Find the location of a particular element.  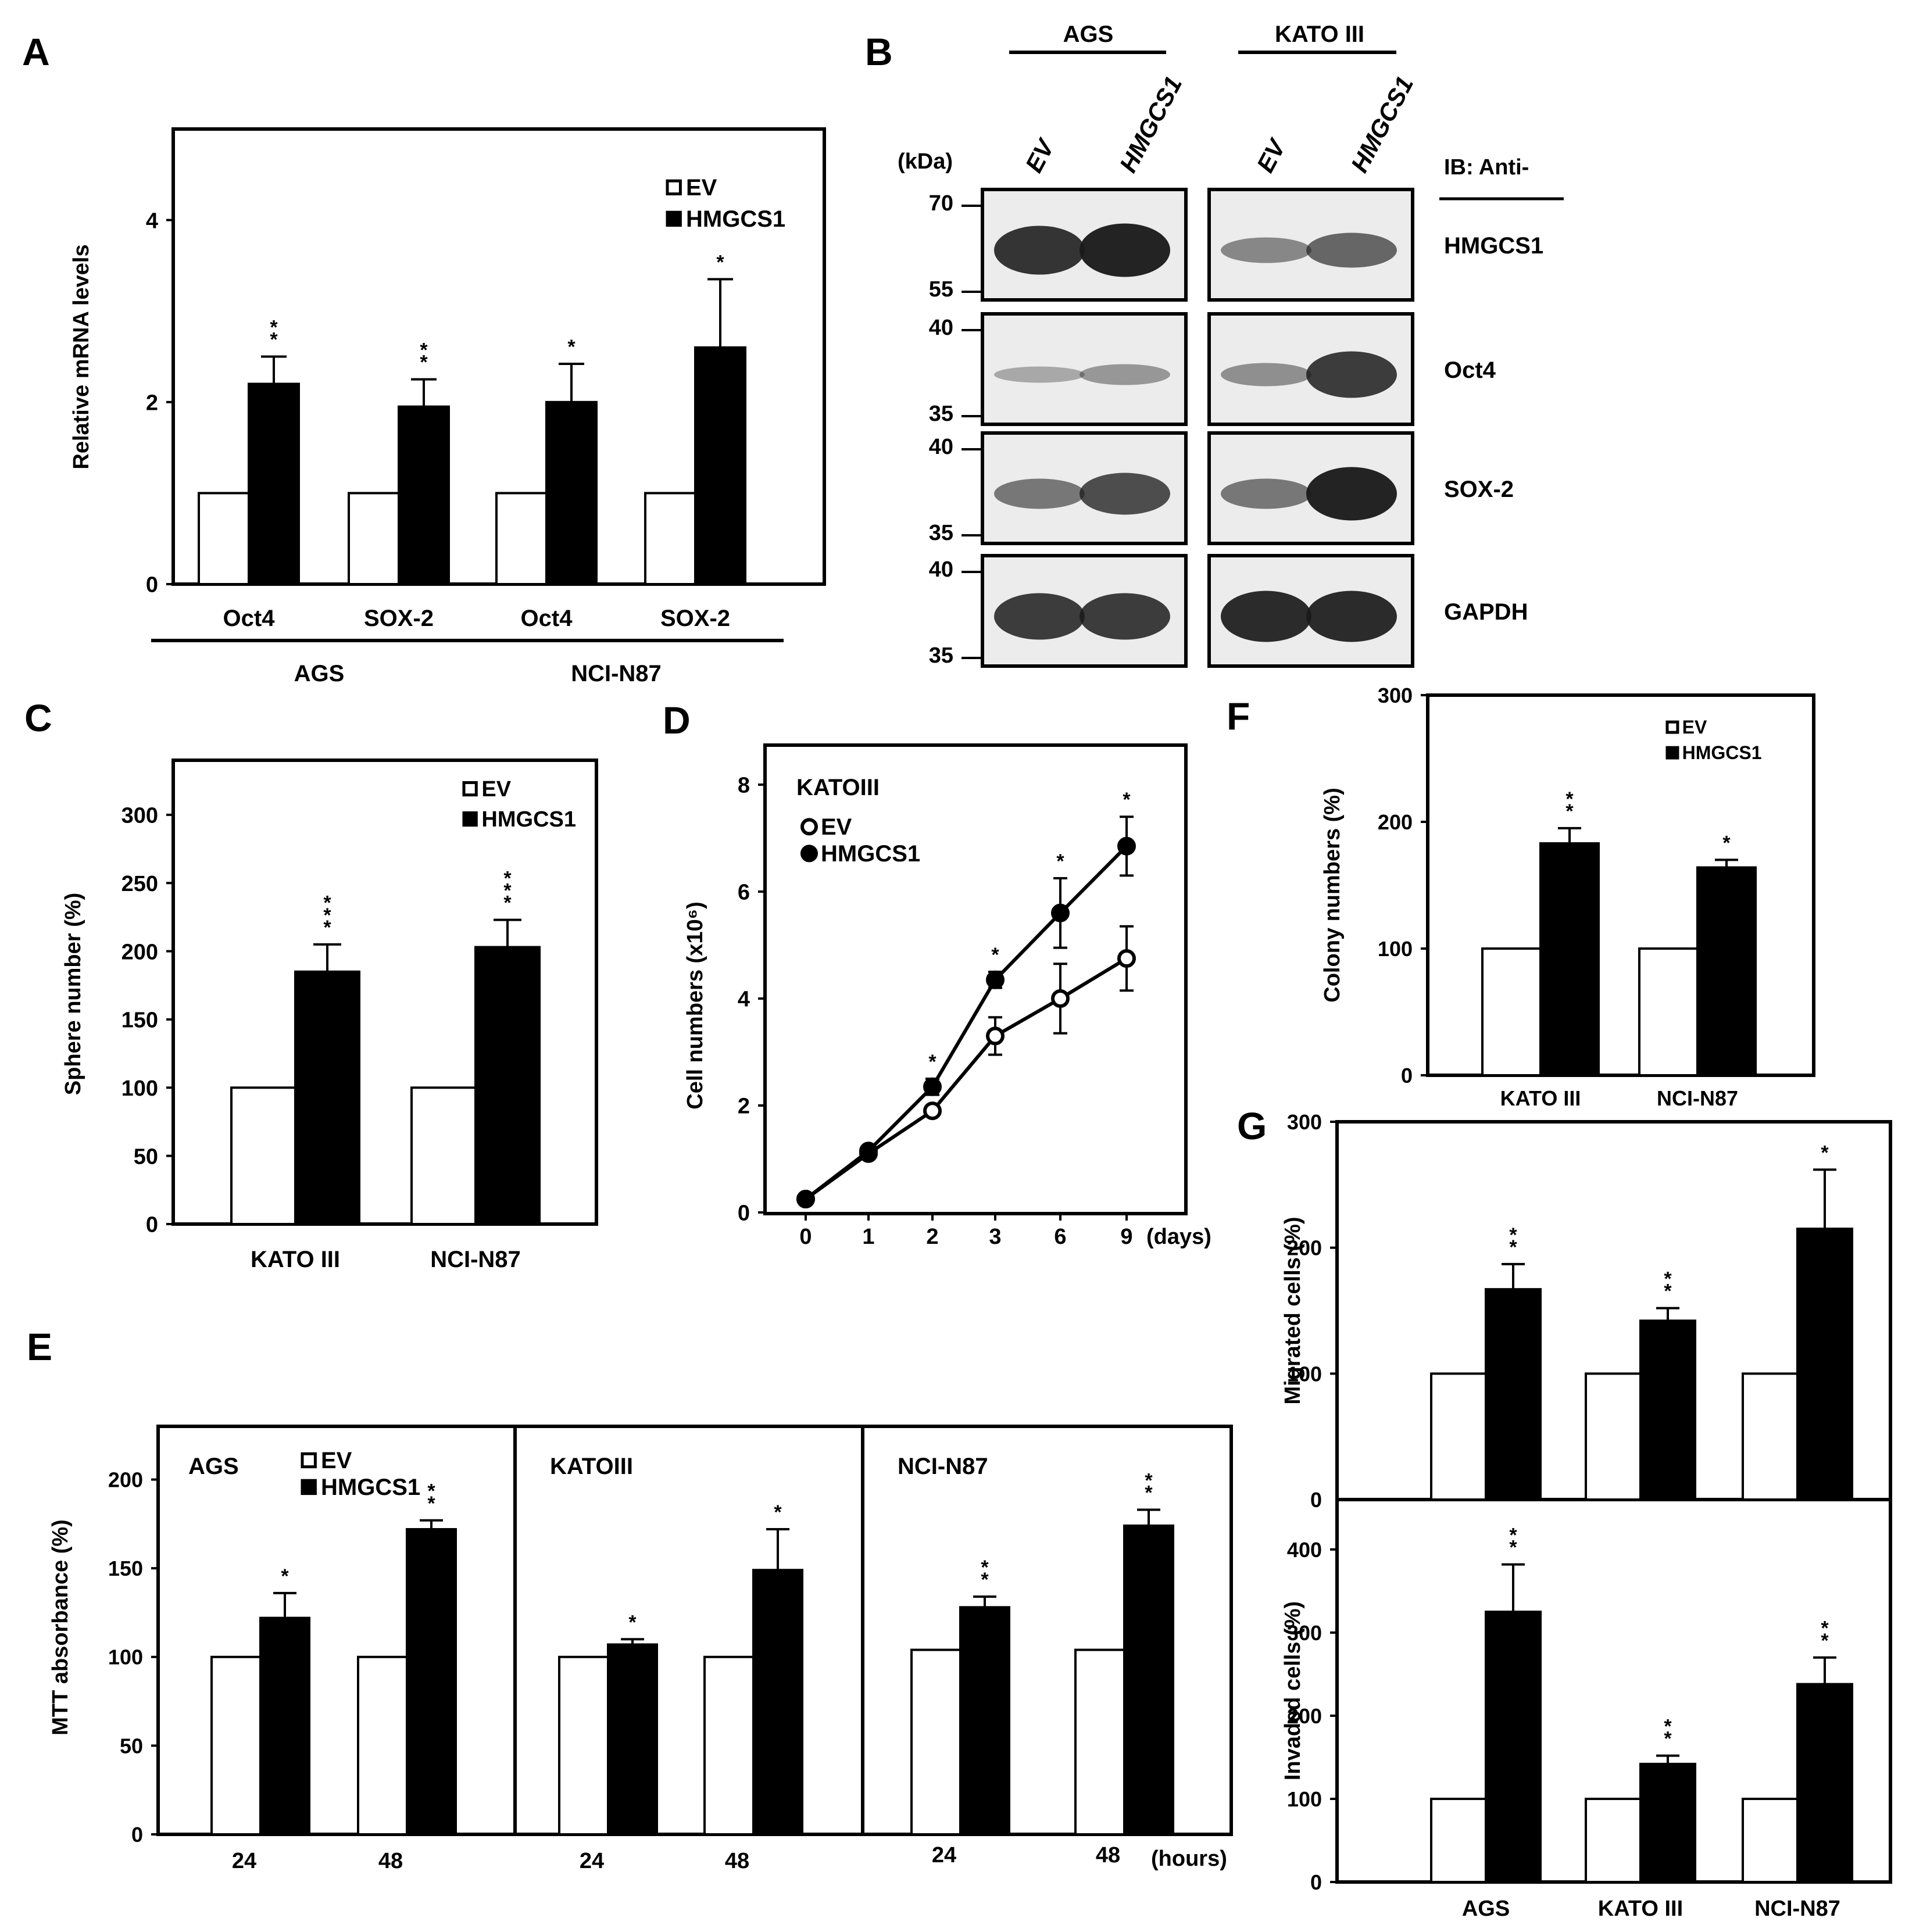

panel-e-subpanel-title: KATOIII is located at coordinates (591, 1467).